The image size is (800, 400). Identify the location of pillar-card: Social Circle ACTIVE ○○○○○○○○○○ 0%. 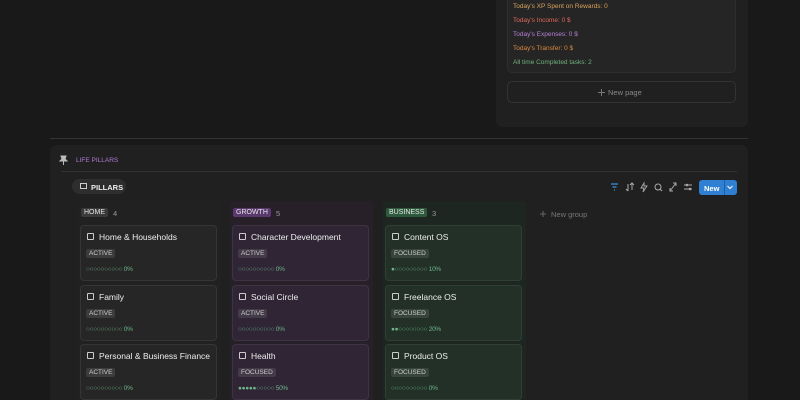
(300, 312).